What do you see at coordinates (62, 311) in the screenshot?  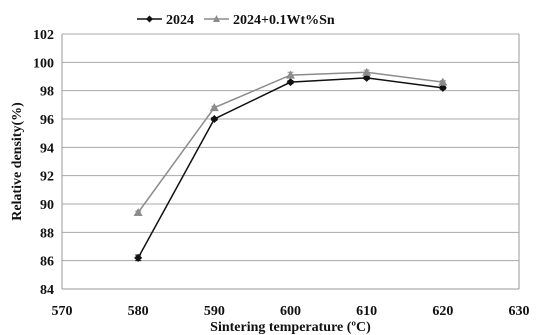 I see `x-tick-label-570: 570` at bounding box center [62, 311].